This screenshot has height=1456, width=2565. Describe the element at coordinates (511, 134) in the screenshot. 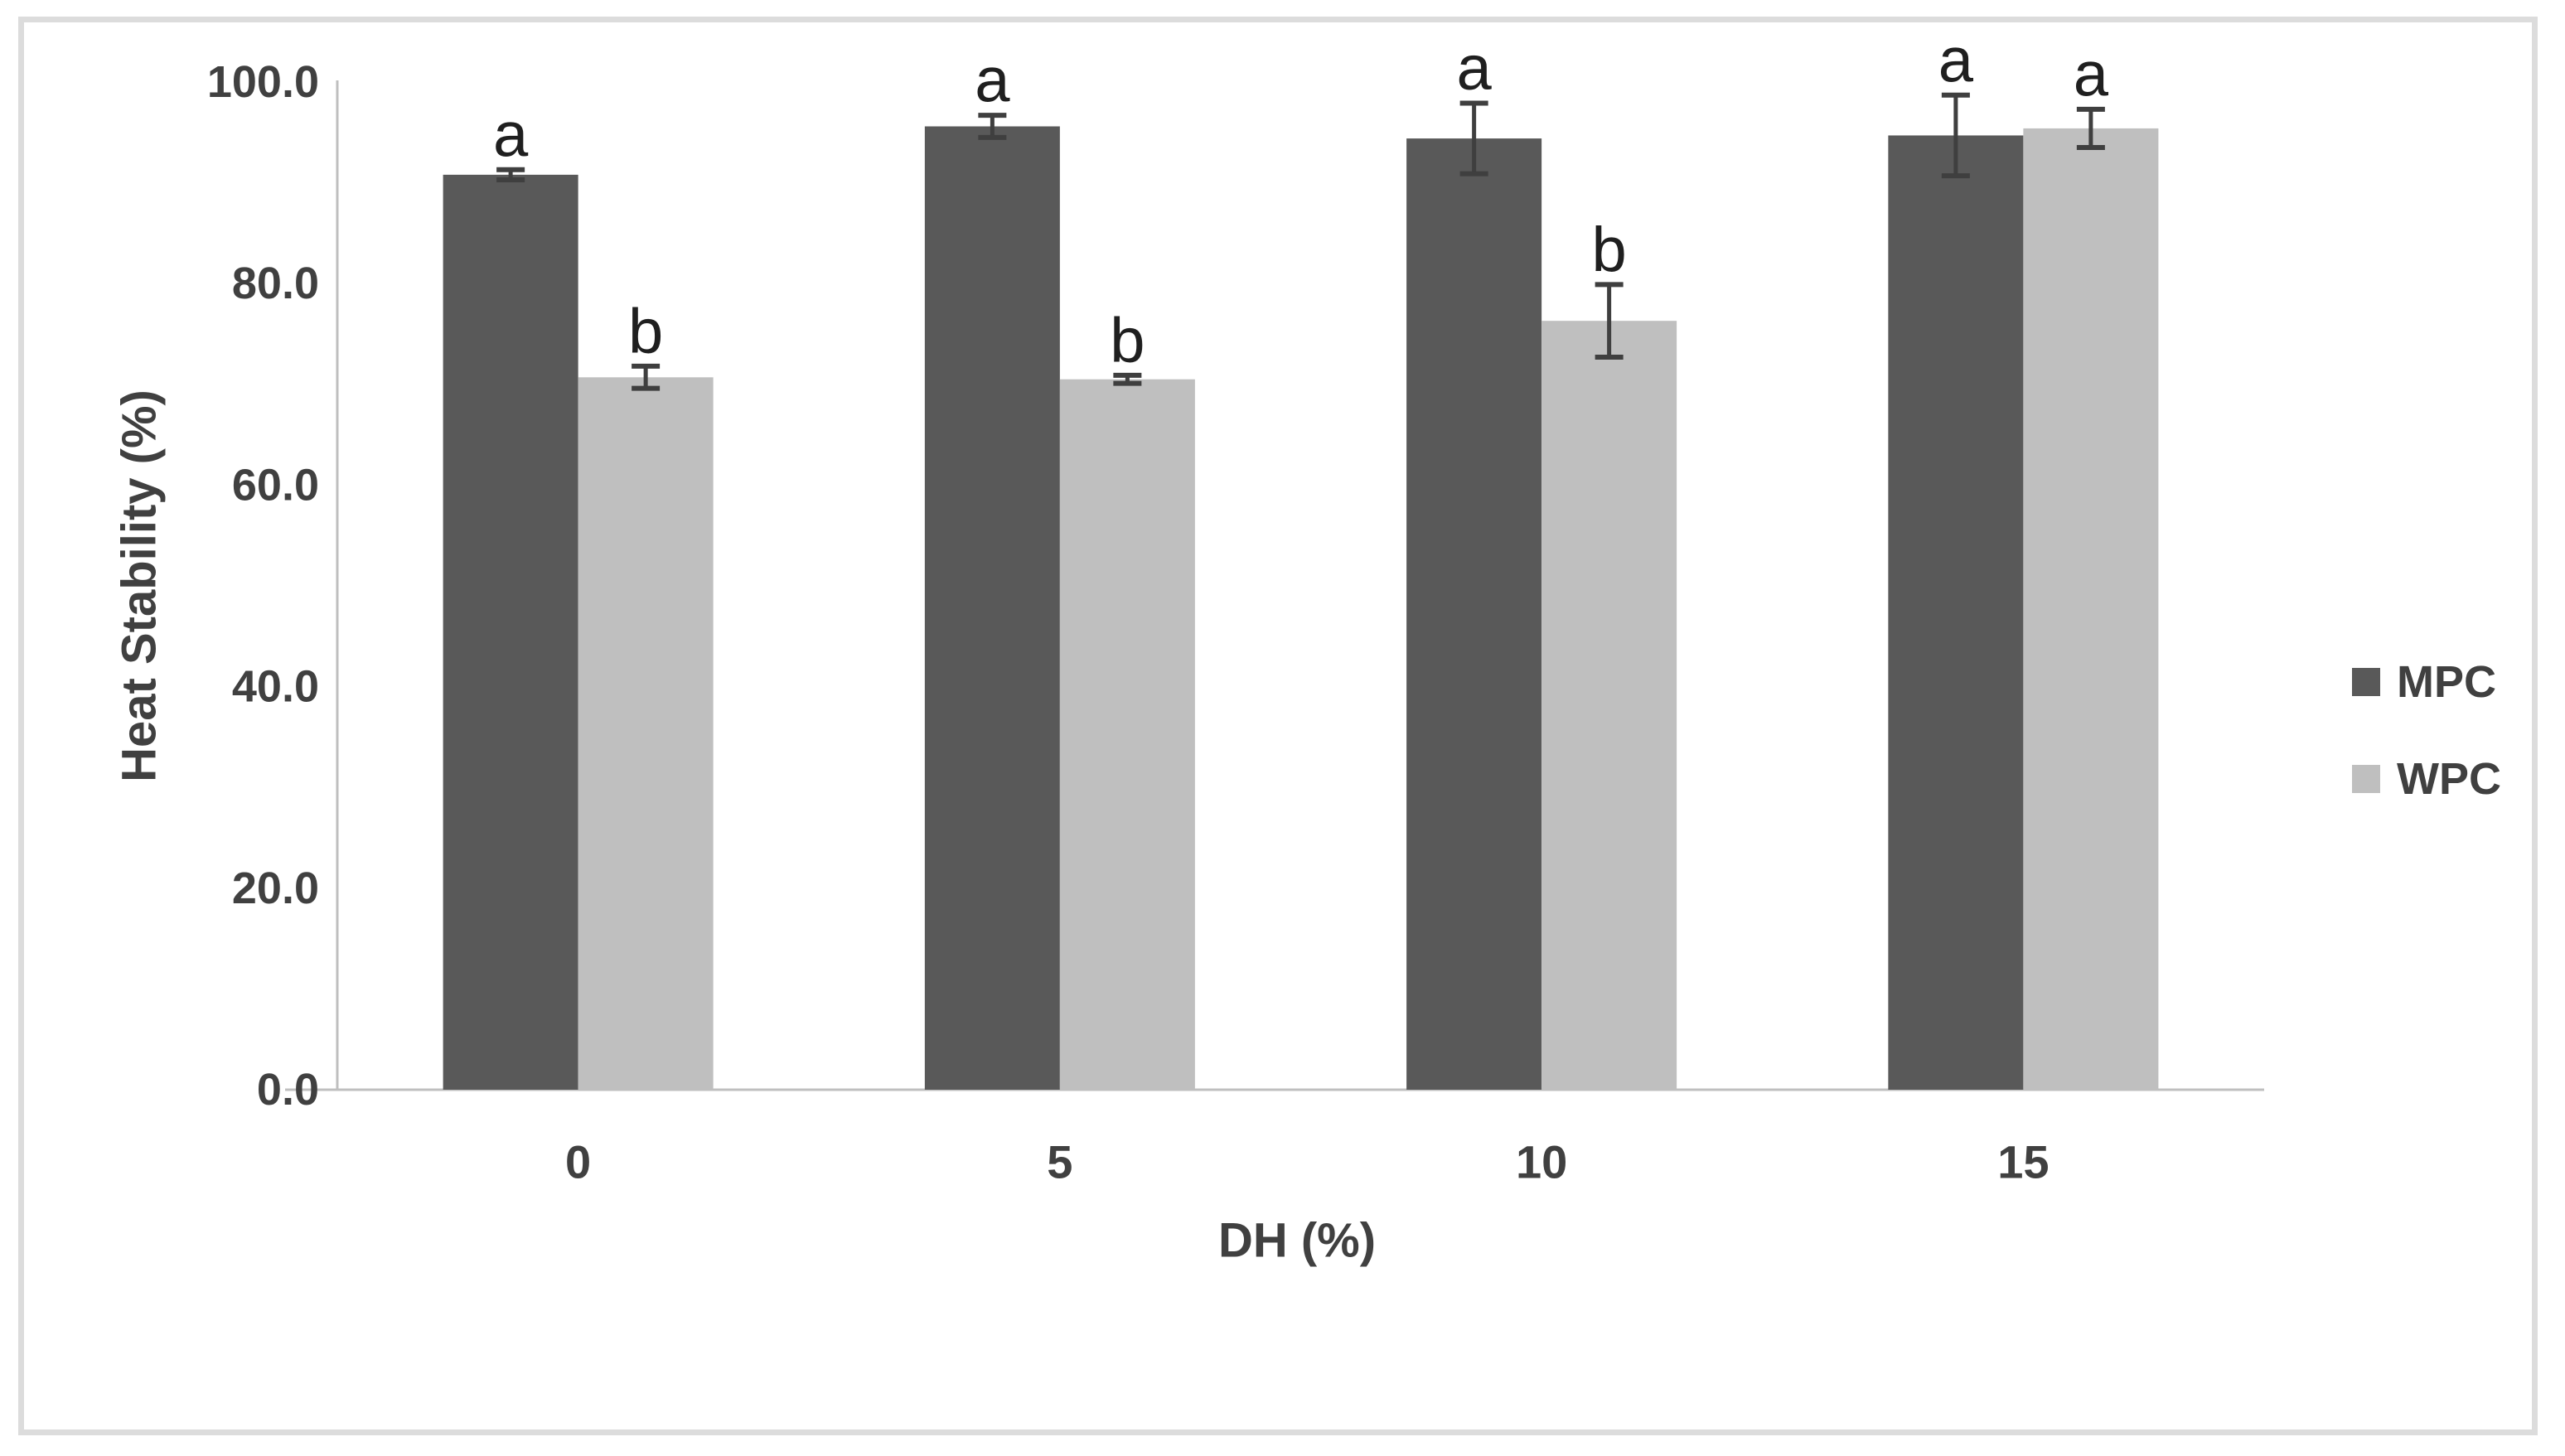

I see `significance-letter-mpc-0: a` at that location.